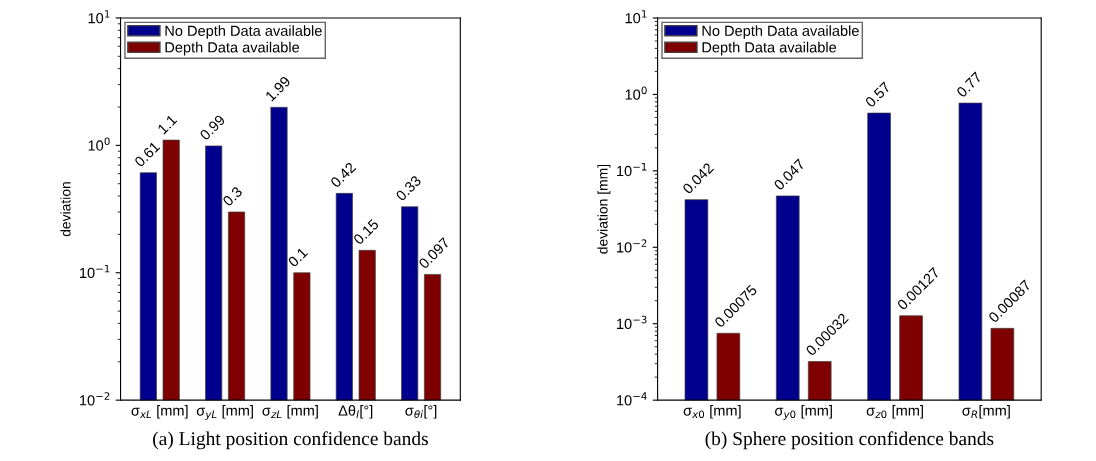 Image resolution: width=1096 pixels, height=461 pixels. What do you see at coordinates (159, 412) in the screenshot?
I see `x-tick-label: σ$_{xL}$ [mm]` at bounding box center [159, 412].